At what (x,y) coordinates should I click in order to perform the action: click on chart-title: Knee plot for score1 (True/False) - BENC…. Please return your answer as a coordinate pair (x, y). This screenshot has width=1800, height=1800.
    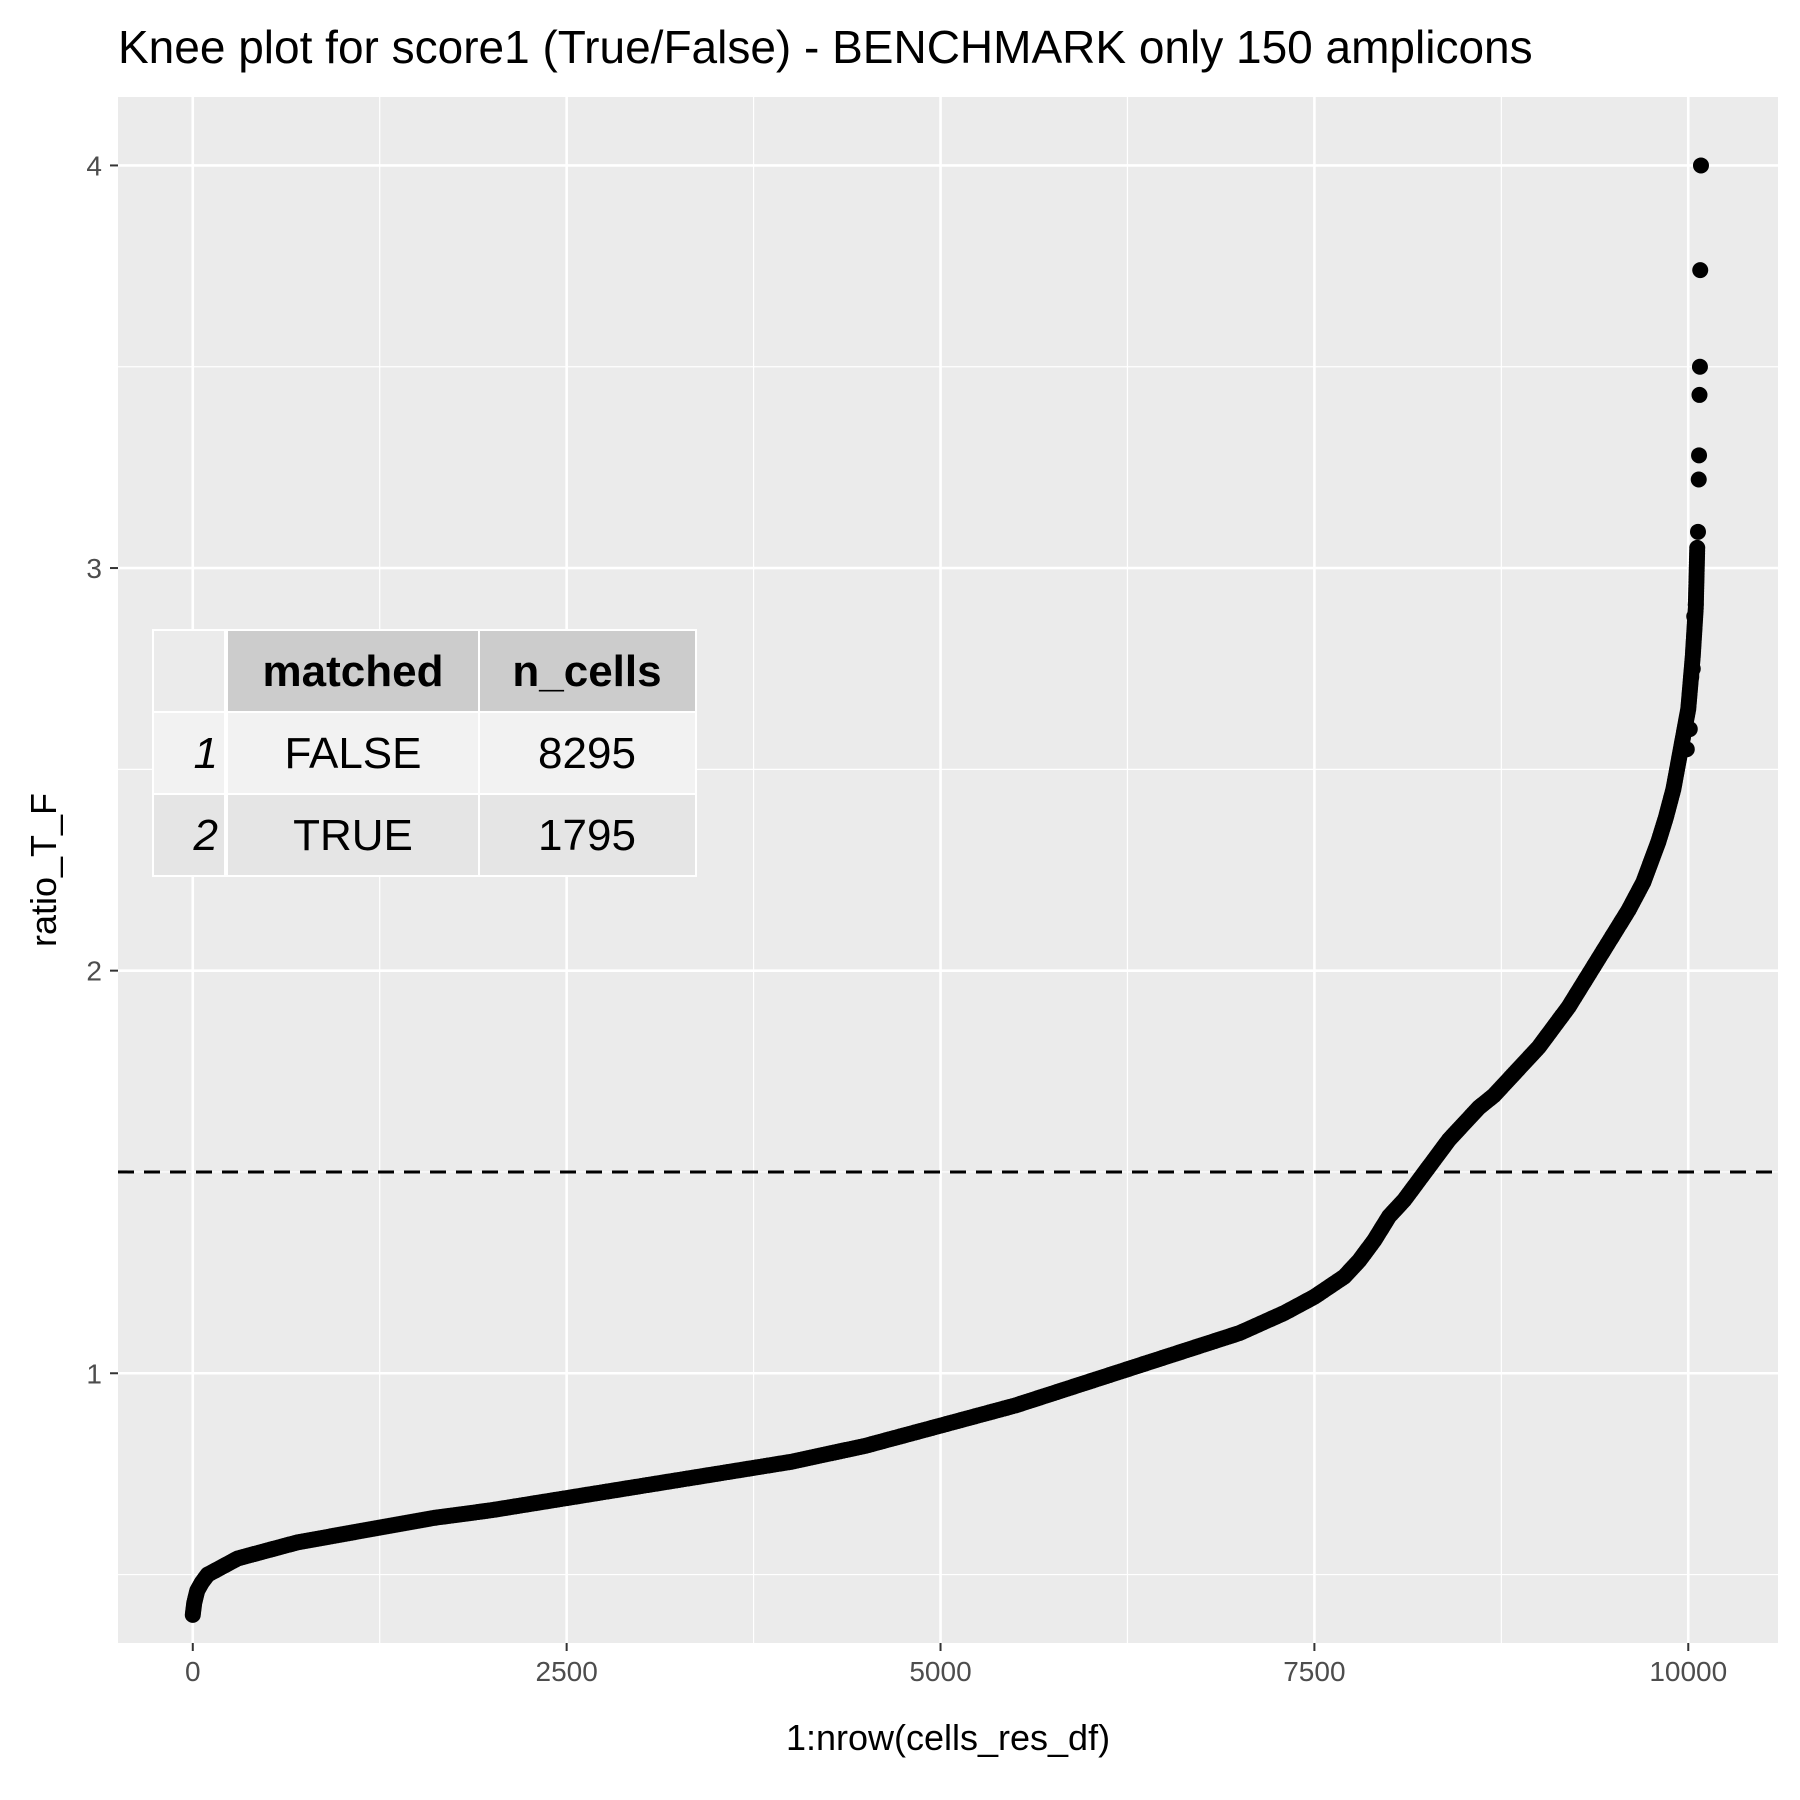
    Looking at the image, I should click on (825, 47).